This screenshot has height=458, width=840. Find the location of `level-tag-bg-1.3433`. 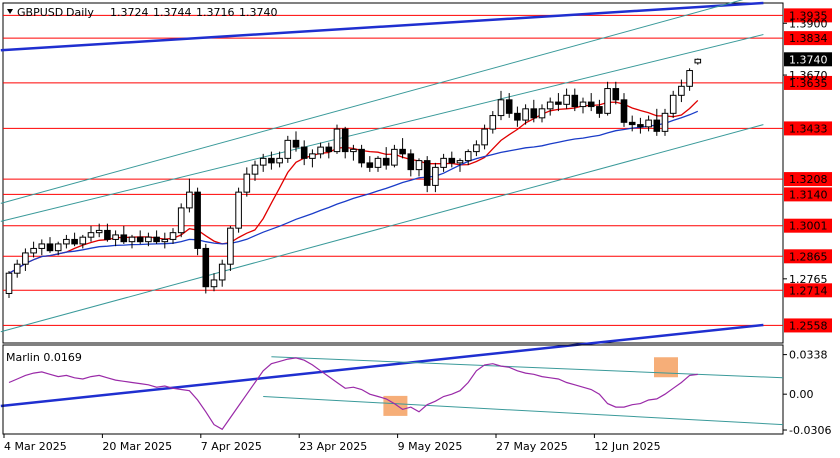

level-tag-bg-1.3433 is located at coordinates (808, 128).